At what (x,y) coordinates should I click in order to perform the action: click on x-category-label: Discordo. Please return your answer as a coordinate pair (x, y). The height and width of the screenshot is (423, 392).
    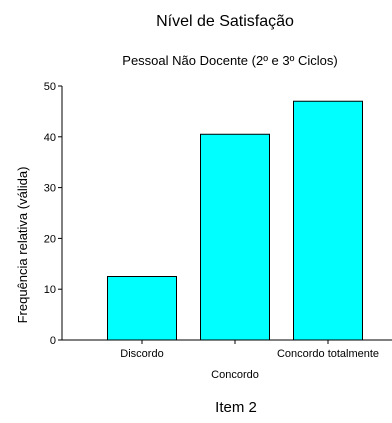
    Looking at the image, I should click on (141, 354).